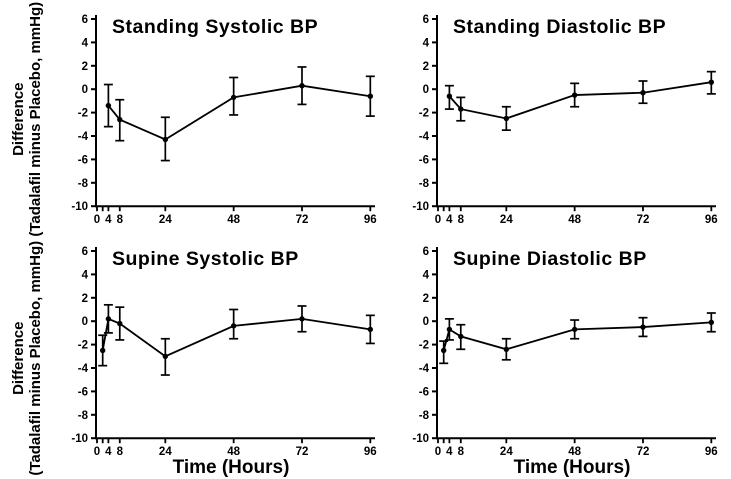 The width and height of the screenshot is (731, 479). I want to click on panel-title: Standing Diastolic BP, so click(559, 27).